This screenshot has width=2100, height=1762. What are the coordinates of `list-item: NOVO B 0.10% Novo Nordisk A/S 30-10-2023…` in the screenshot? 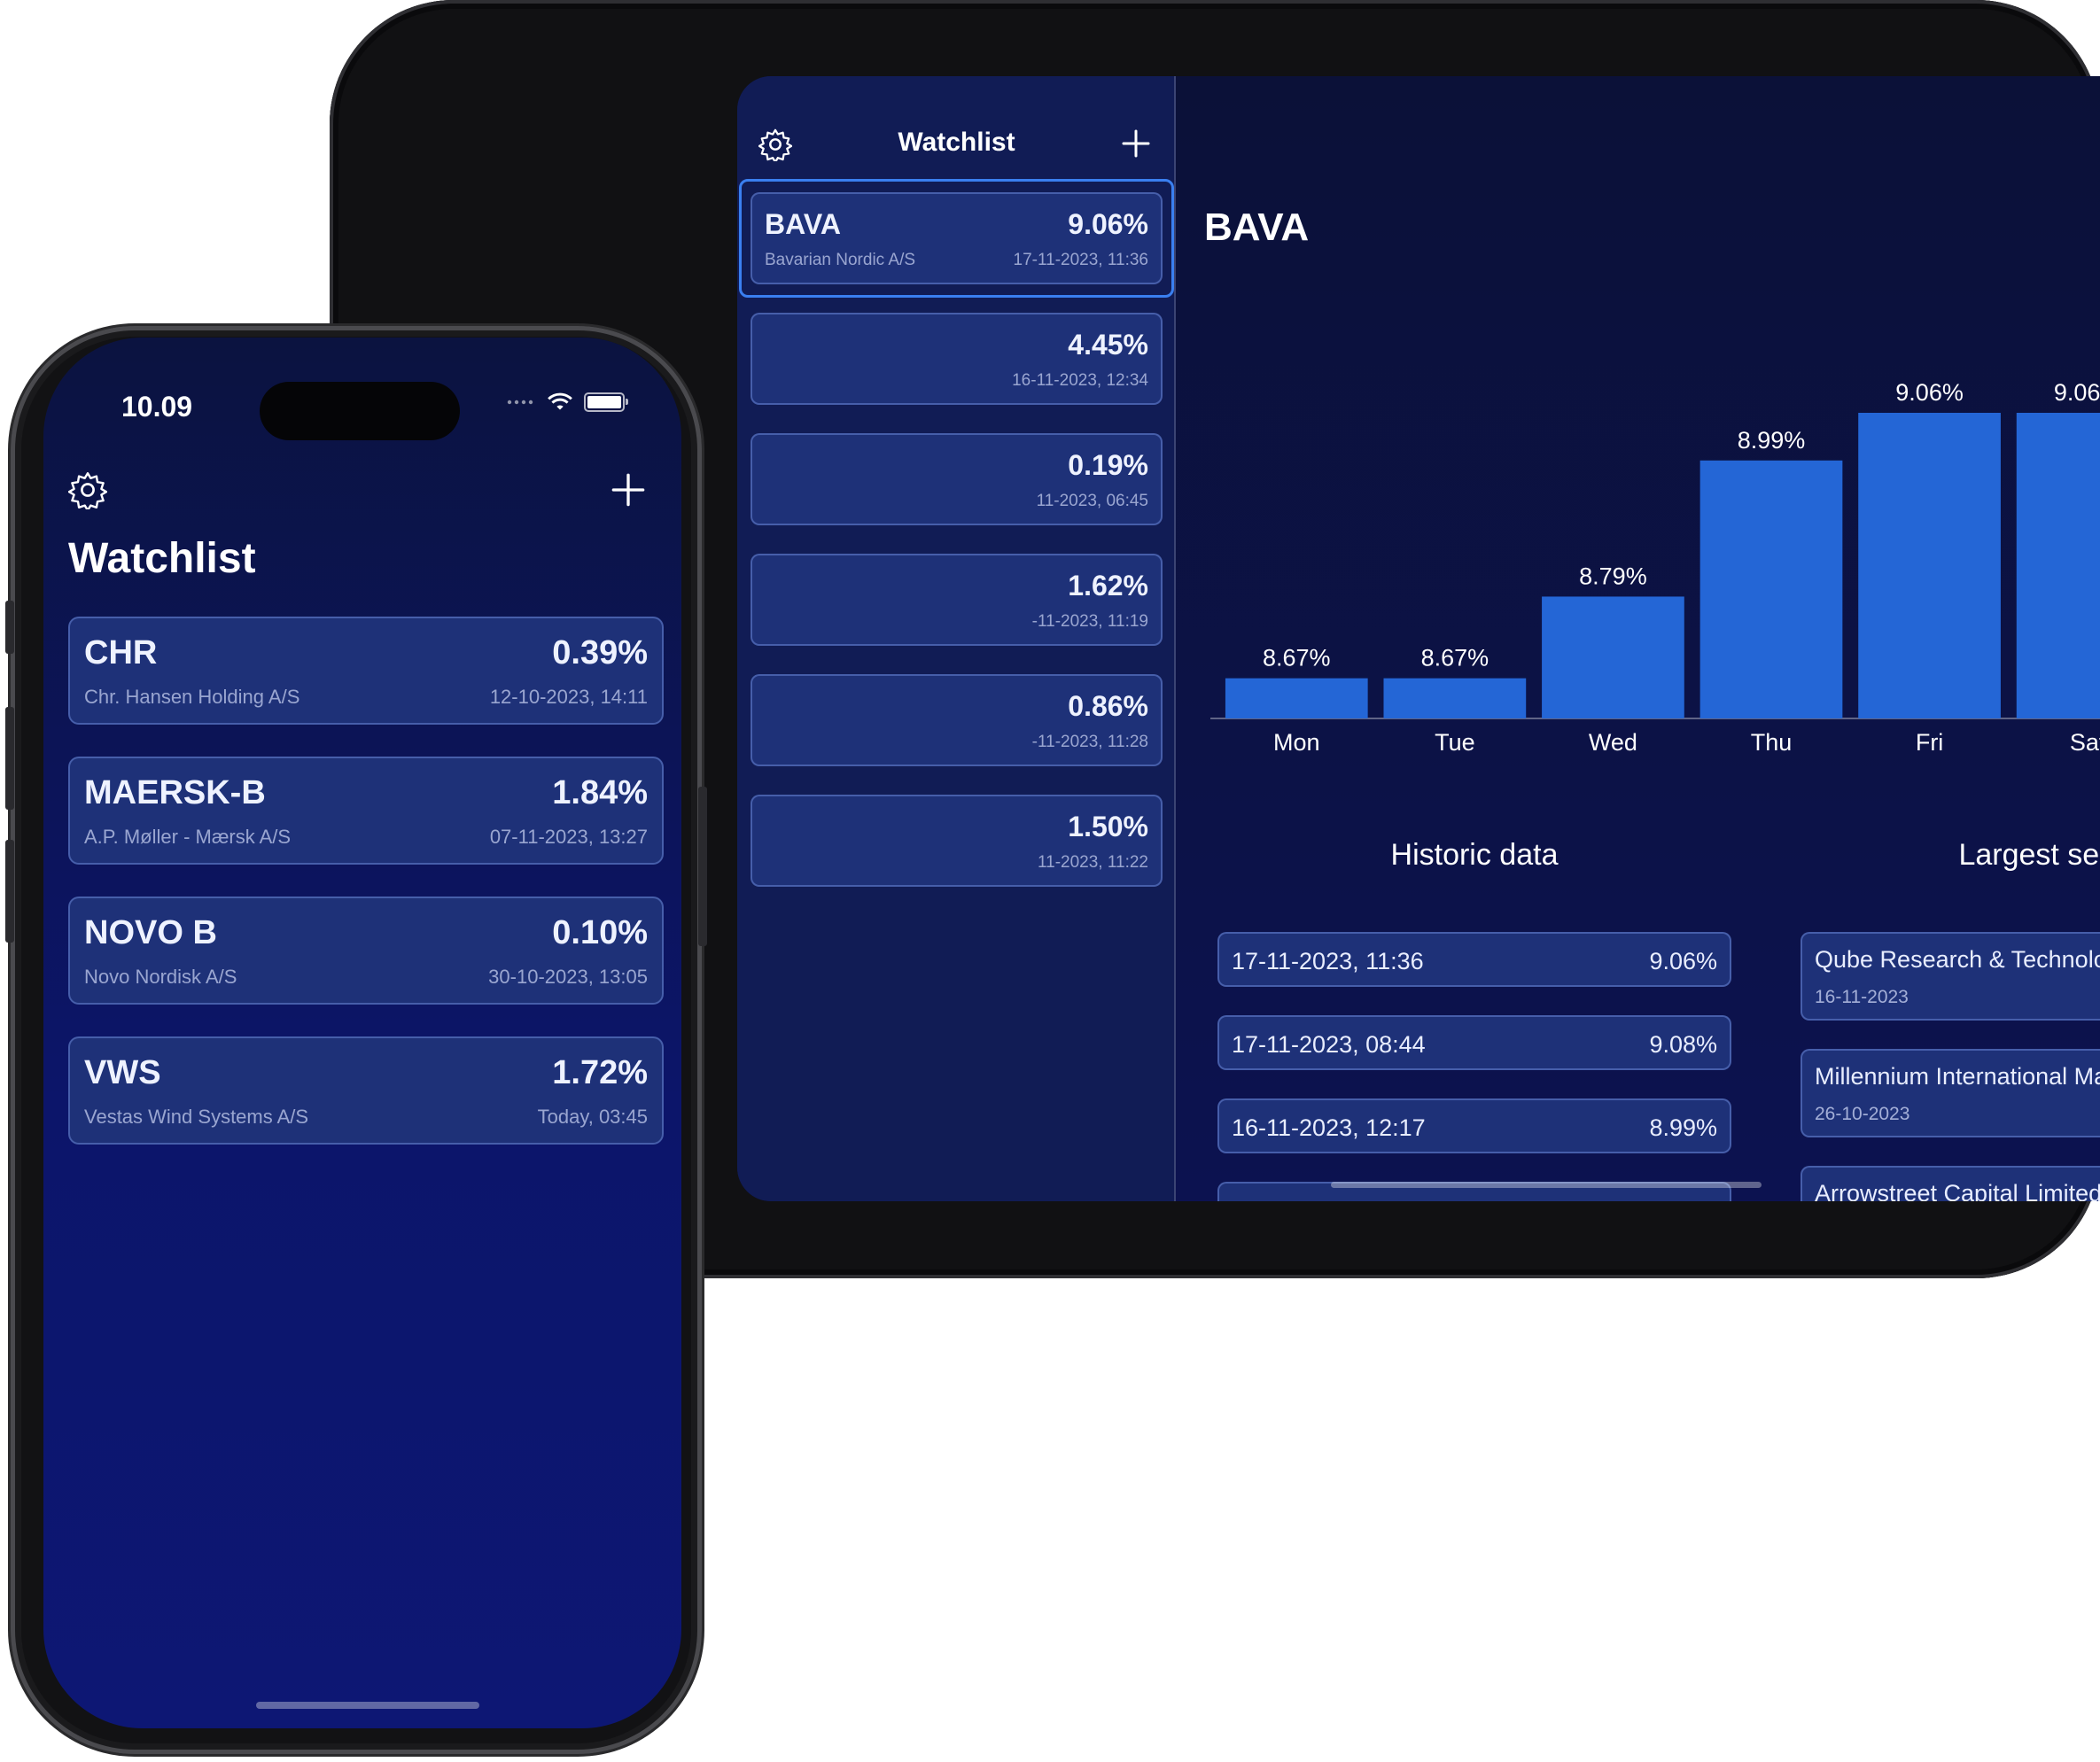 It's located at (366, 951).